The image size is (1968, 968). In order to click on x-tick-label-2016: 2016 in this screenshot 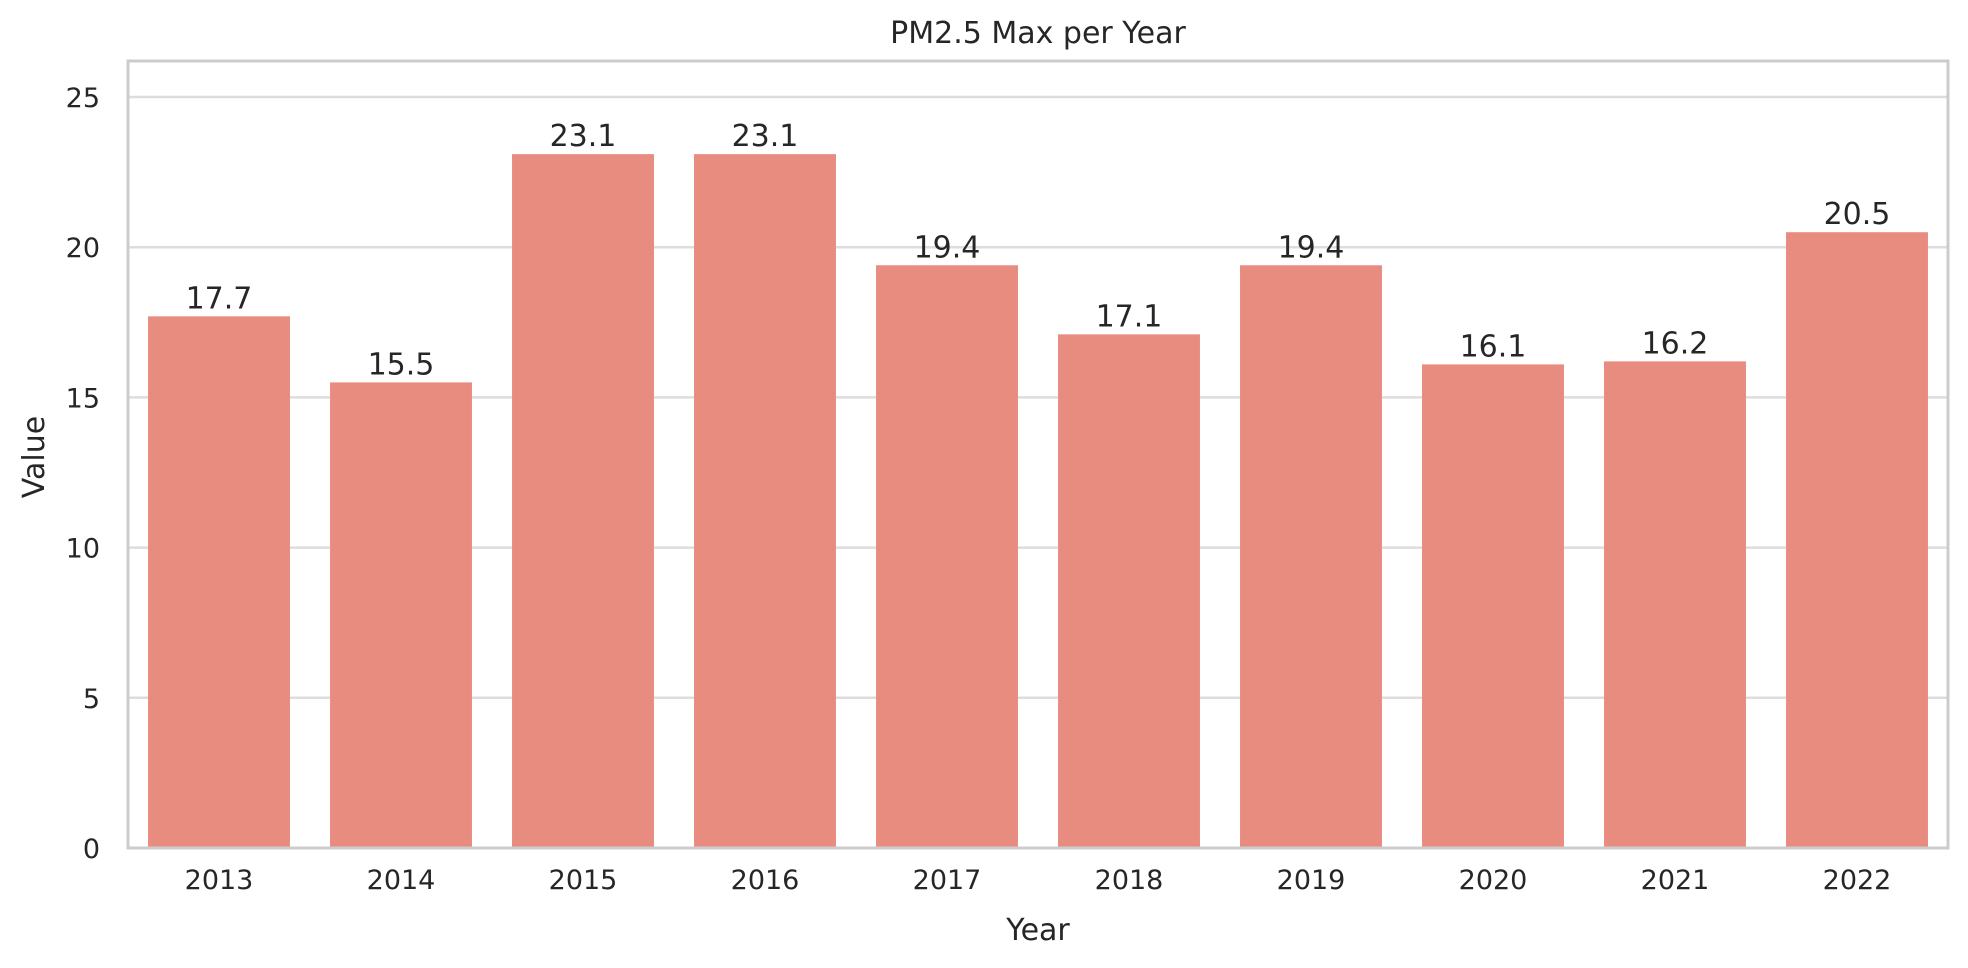, I will do `click(765, 880)`.